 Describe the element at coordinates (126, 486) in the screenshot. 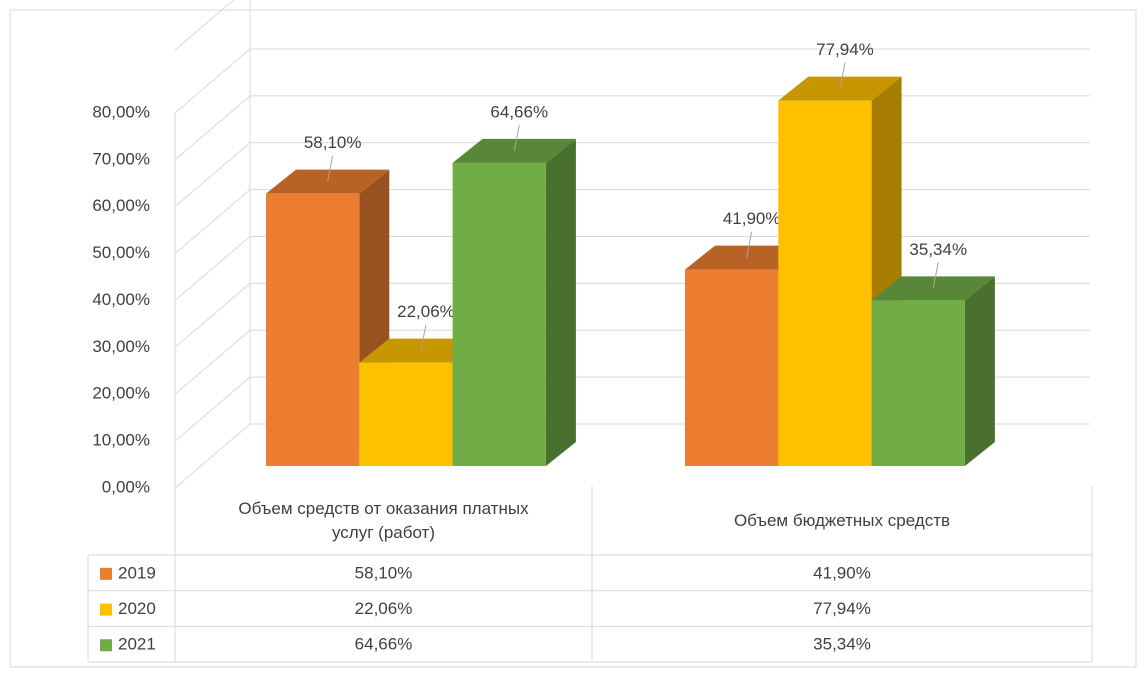

I see `y-tick-label: 0,00%` at that location.